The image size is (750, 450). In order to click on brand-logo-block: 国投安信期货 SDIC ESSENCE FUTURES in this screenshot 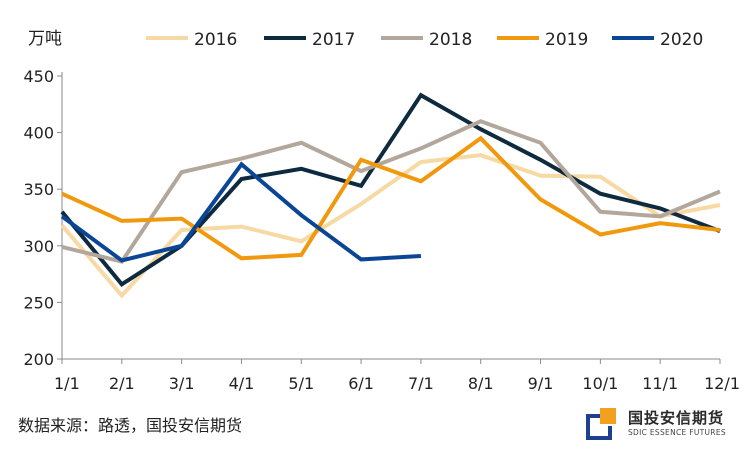, I will do `click(664, 424)`.